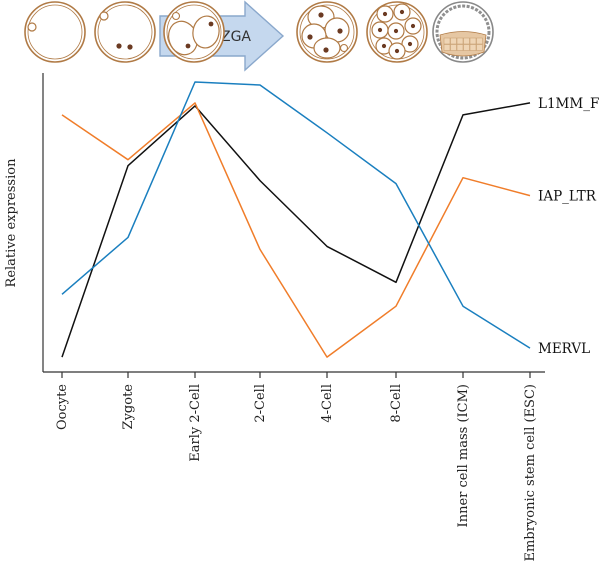 The width and height of the screenshot is (600, 567). What do you see at coordinates (396, 403) in the screenshot?
I see `x-tick-label: 8-Cell` at bounding box center [396, 403].